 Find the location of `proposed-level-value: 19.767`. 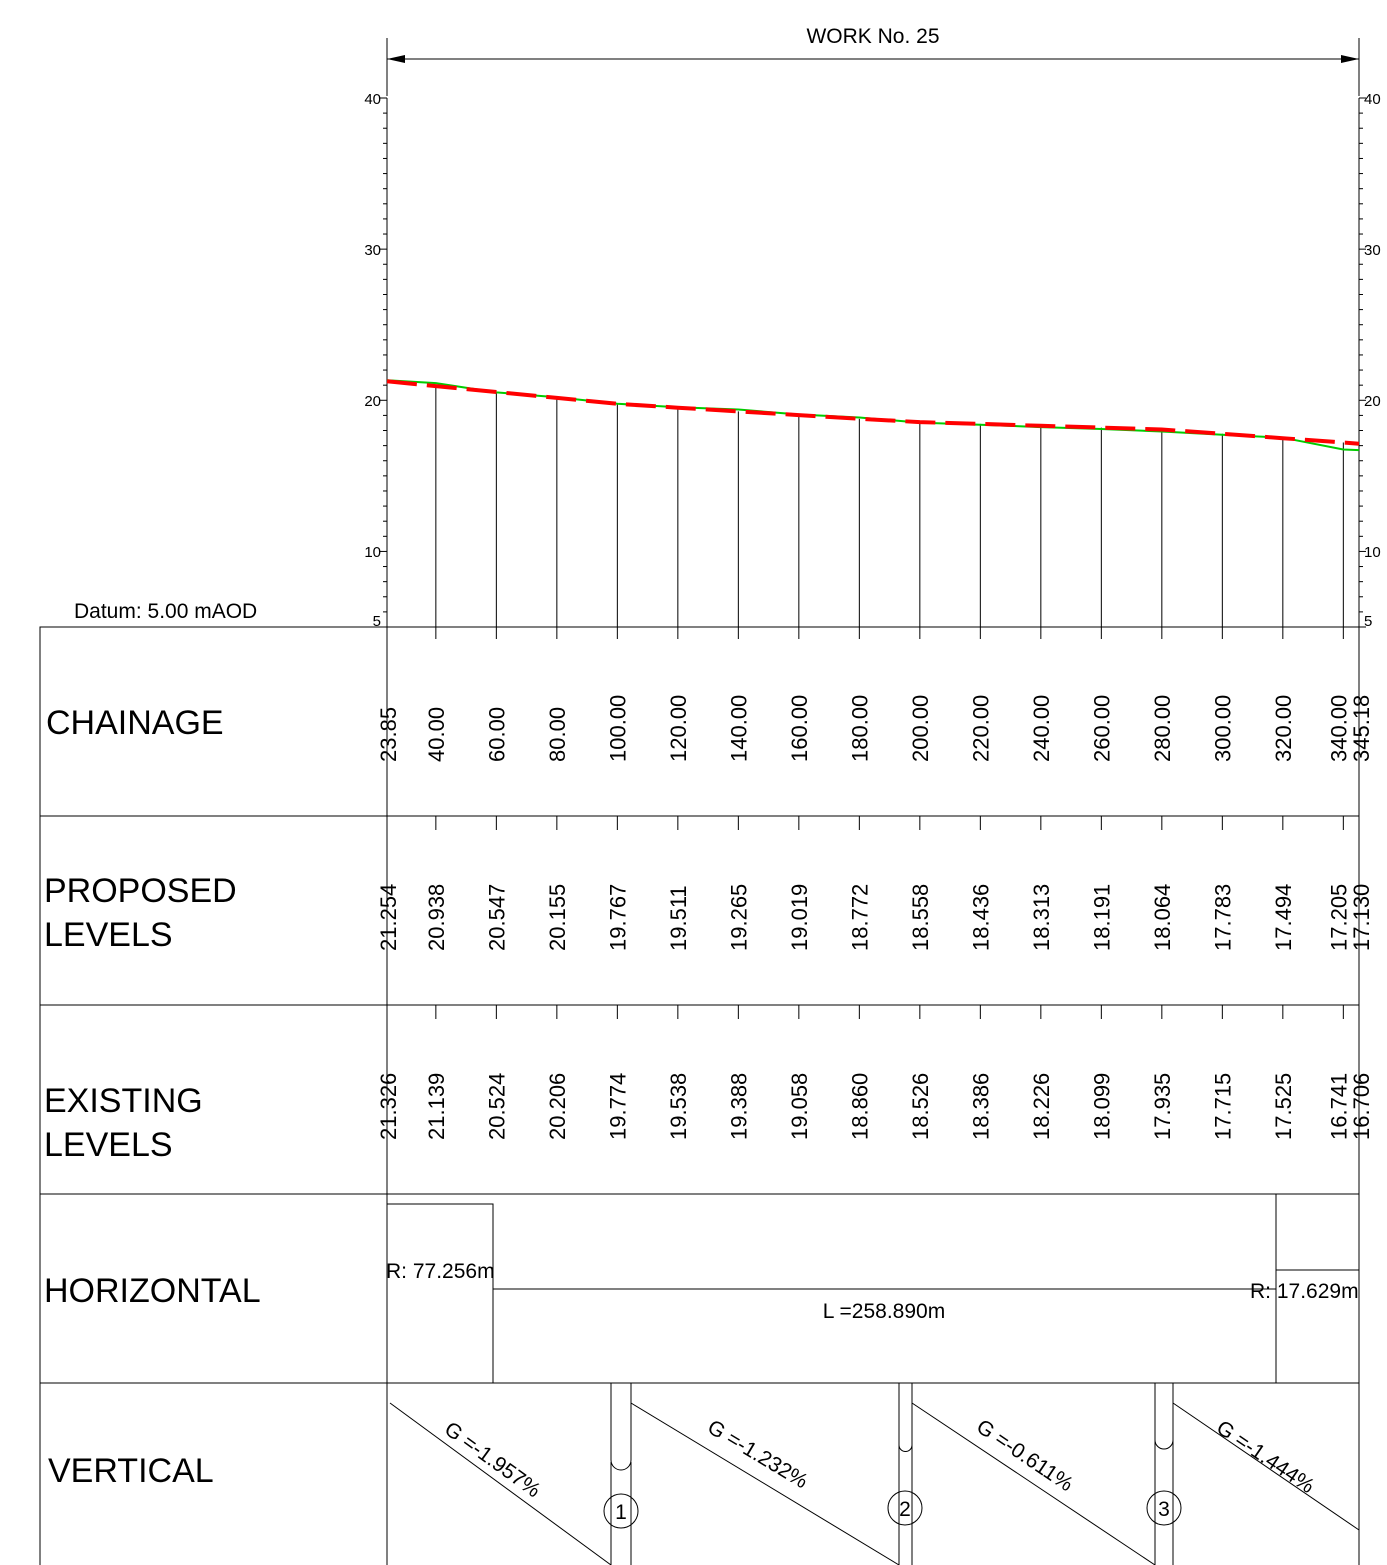

proposed-level-value: 19.767 is located at coordinates (617, 917).